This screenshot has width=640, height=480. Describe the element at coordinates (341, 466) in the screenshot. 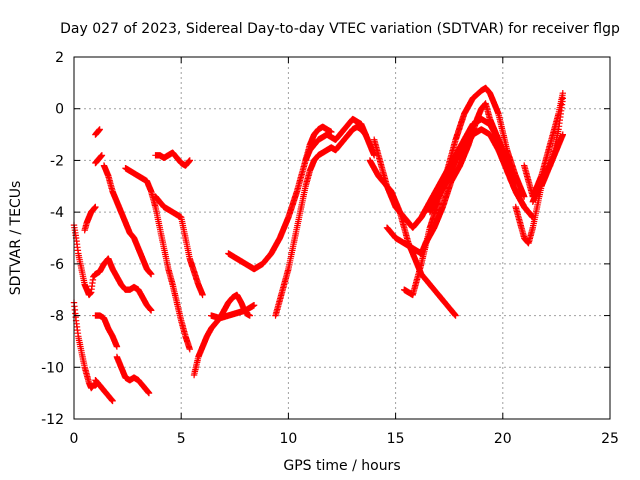

I see `x-axis-label: GPS time / hours` at that location.